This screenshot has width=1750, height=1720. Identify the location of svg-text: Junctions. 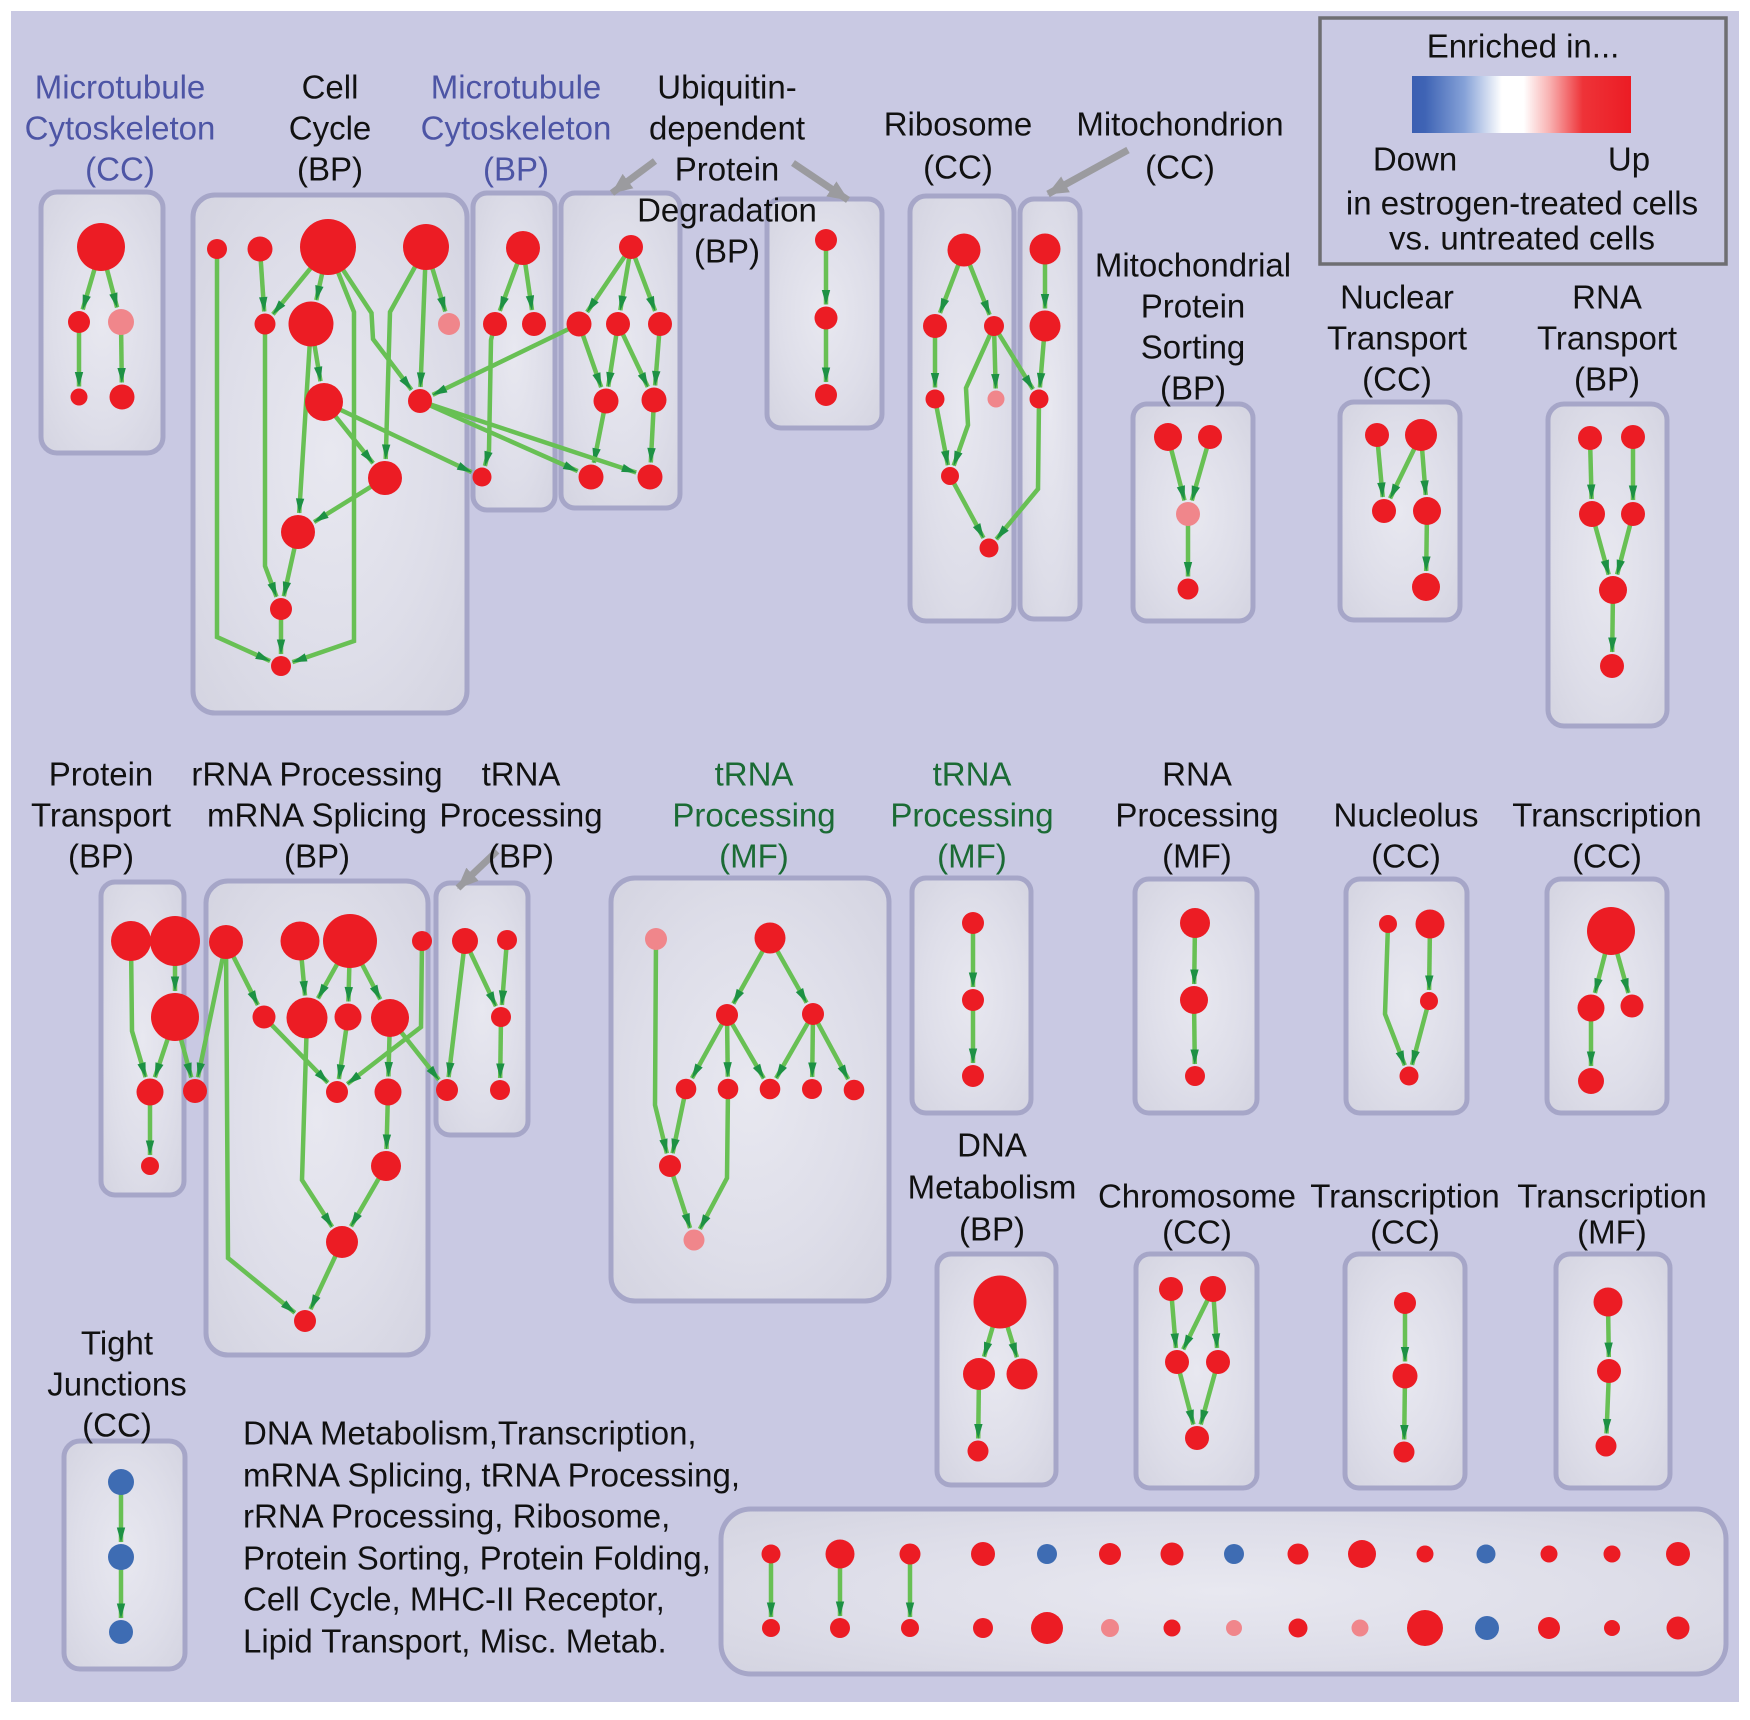
(116, 1384).